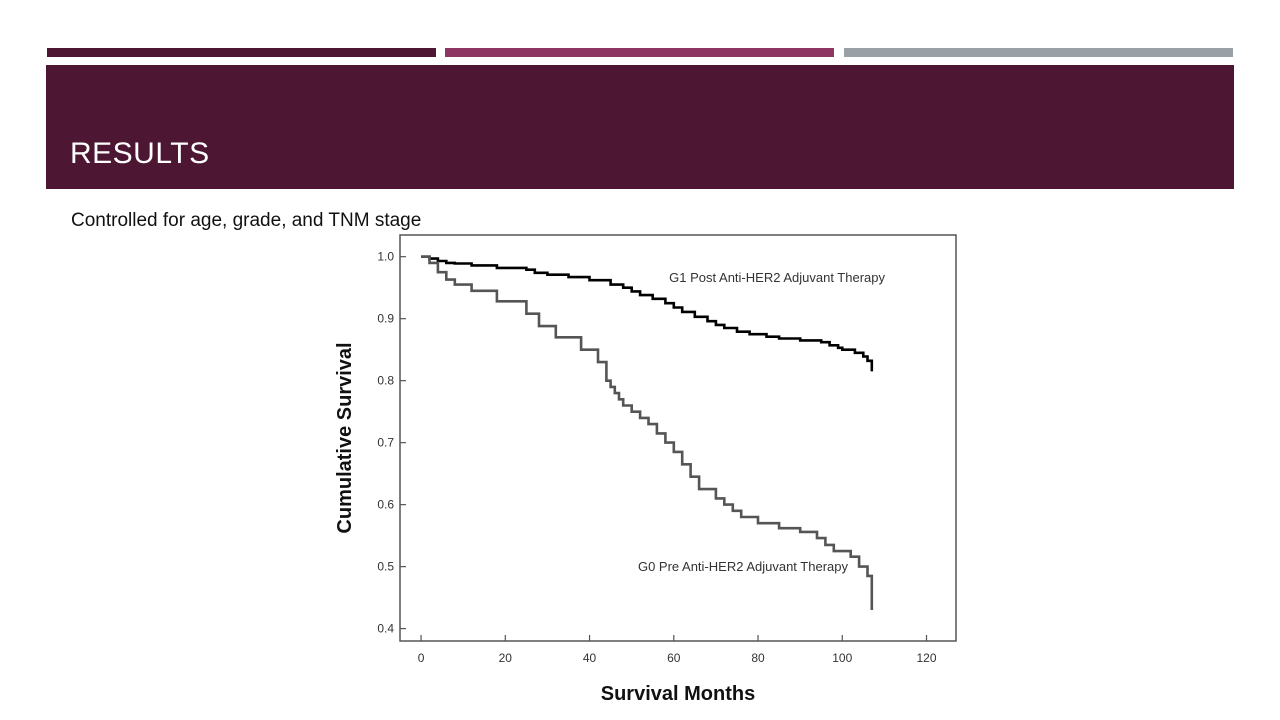 The image size is (1280, 720). I want to click on slide-title: RESULTS, so click(140, 153).